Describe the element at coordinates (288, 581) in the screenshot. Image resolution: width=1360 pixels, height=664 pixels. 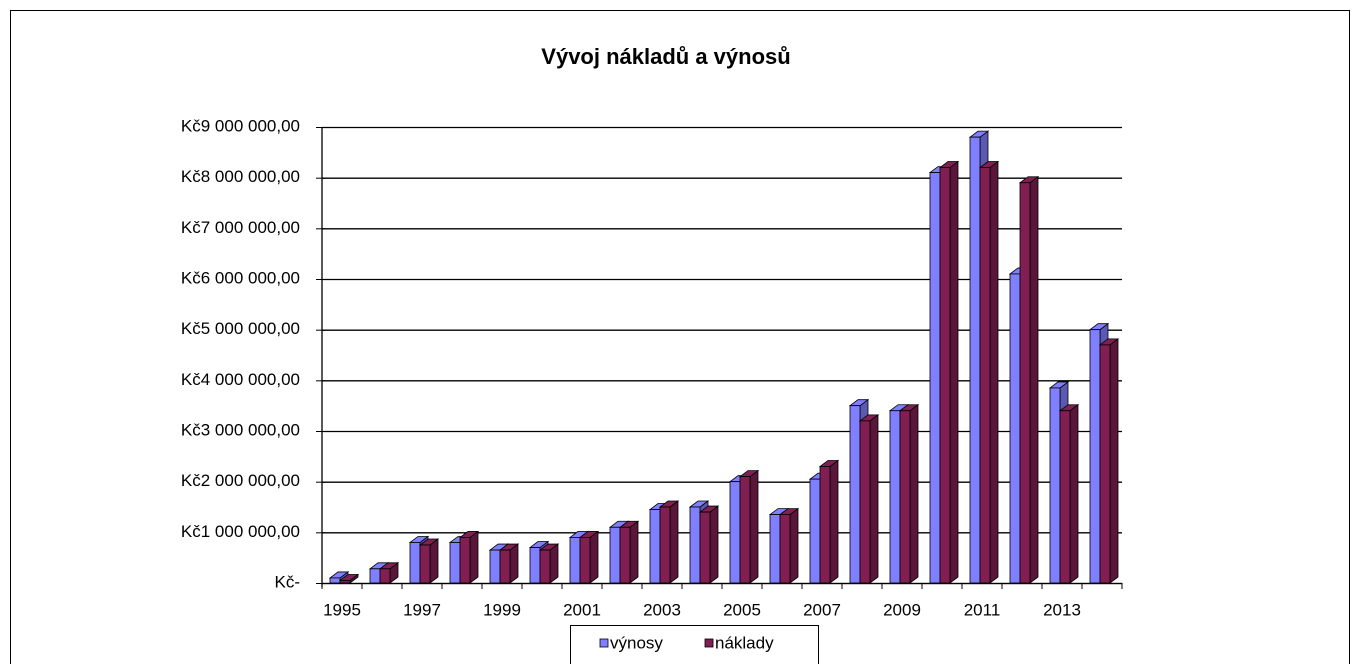
I see `y-tick-label: Kč-` at that location.